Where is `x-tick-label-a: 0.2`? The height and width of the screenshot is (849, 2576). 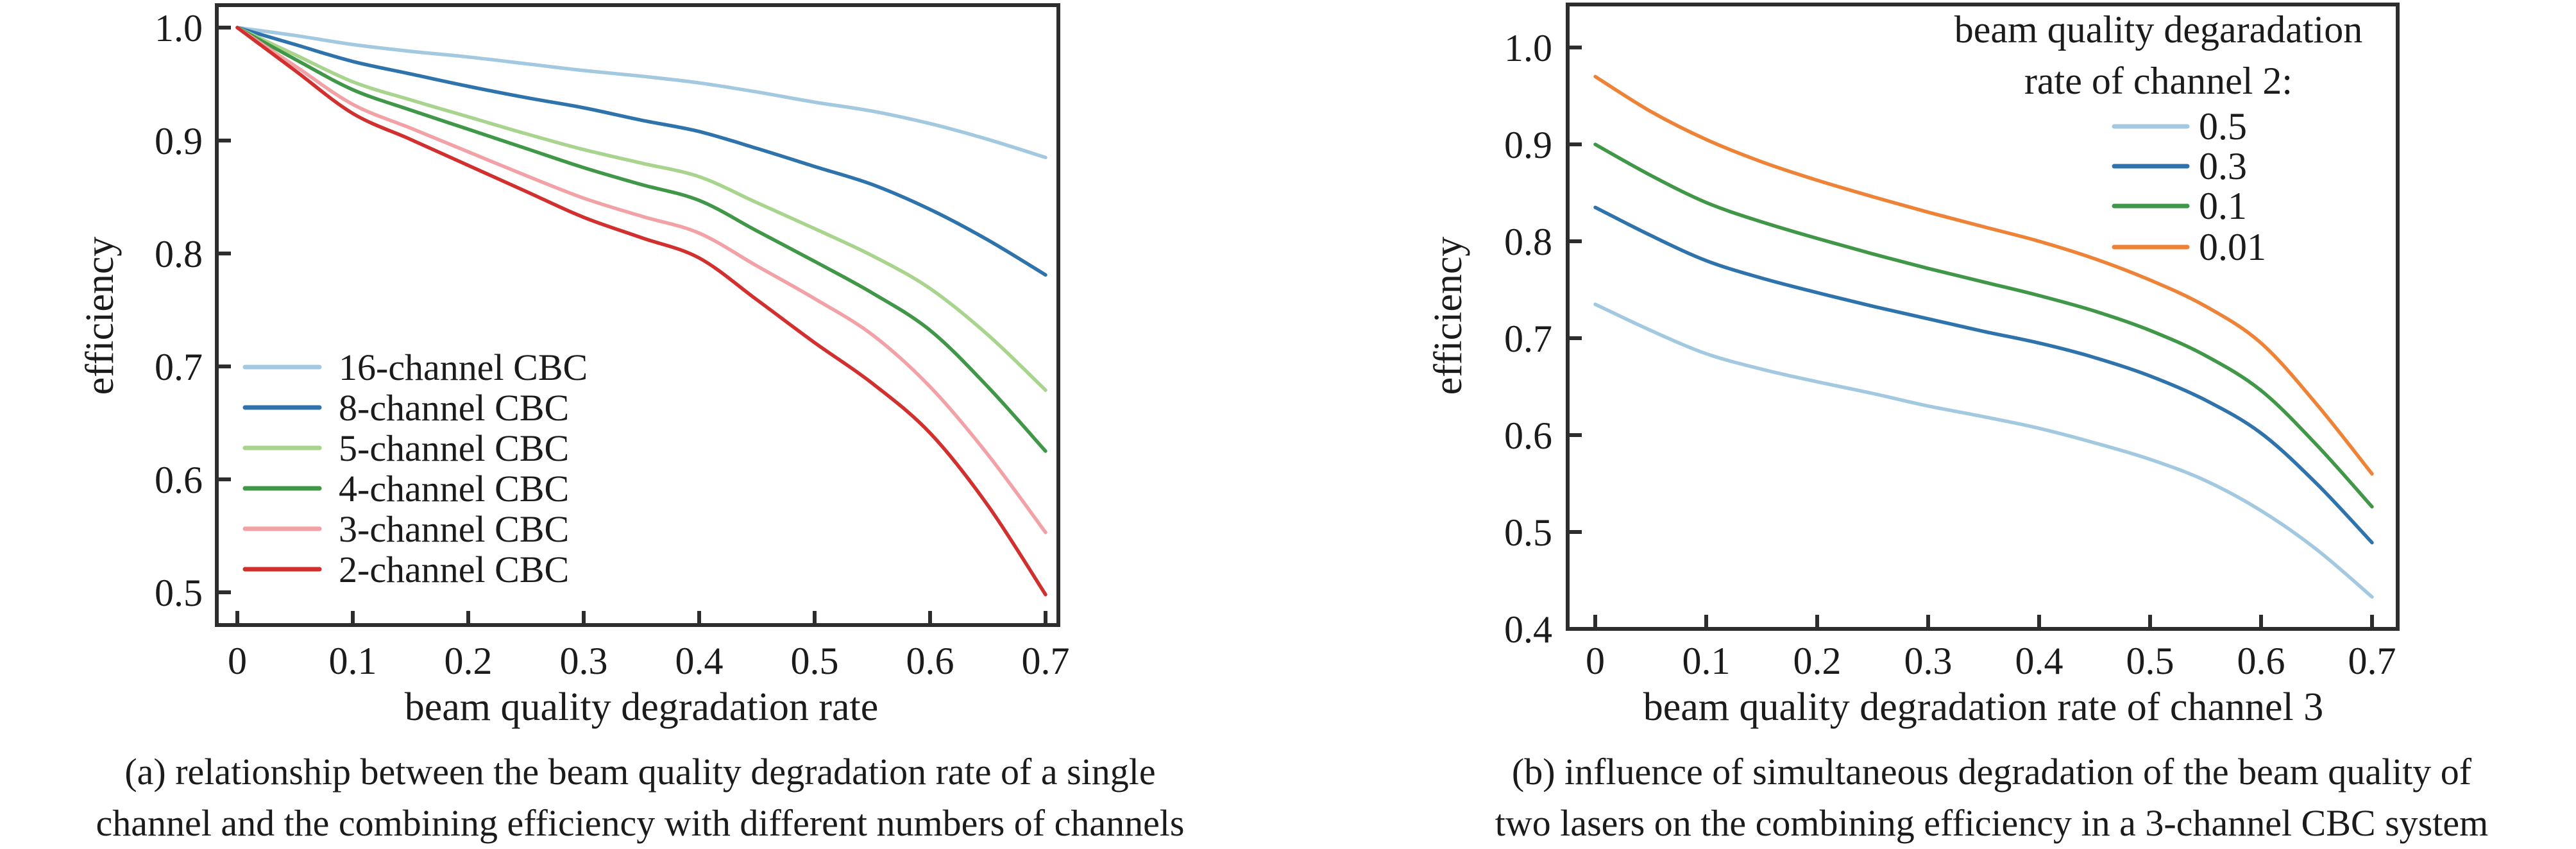
x-tick-label-a: 0.2 is located at coordinates (469, 661).